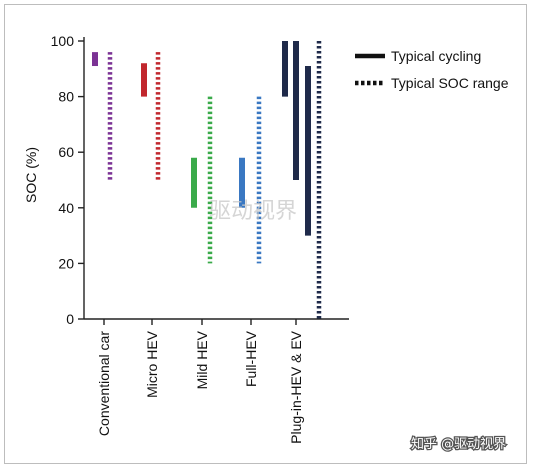 This screenshot has width=533, height=469. I want to click on x-tick-label: Micro HEV, so click(152, 364).